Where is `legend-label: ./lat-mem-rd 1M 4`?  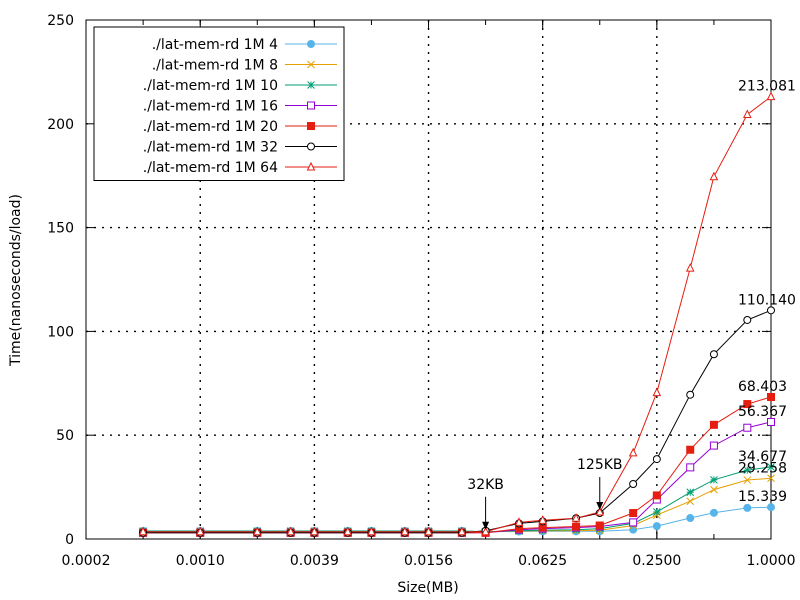
legend-label: ./lat-mem-rd 1M 4 is located at coordinates (215, 45).